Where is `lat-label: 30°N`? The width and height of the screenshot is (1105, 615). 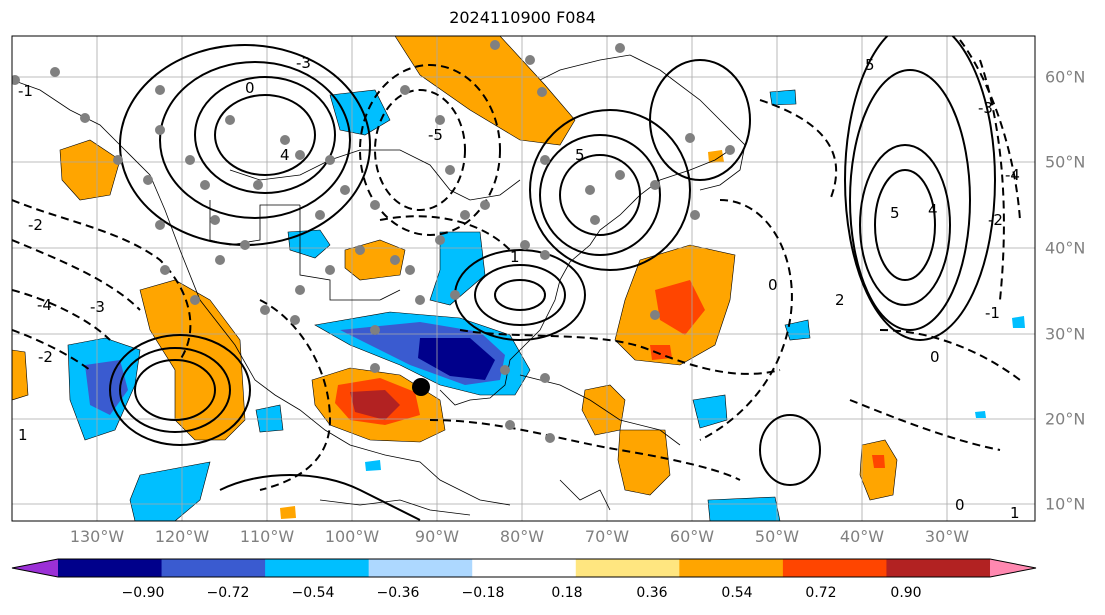 lat-label: 30°N is located at coordinates (1065, 334).